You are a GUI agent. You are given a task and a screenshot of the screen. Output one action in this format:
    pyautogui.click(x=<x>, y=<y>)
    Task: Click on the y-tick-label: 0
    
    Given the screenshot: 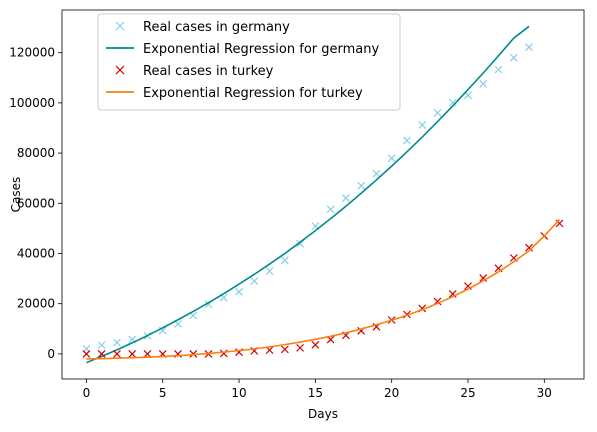 What is the action you would take?
    pyautogui.click(x=51, y=354)
    